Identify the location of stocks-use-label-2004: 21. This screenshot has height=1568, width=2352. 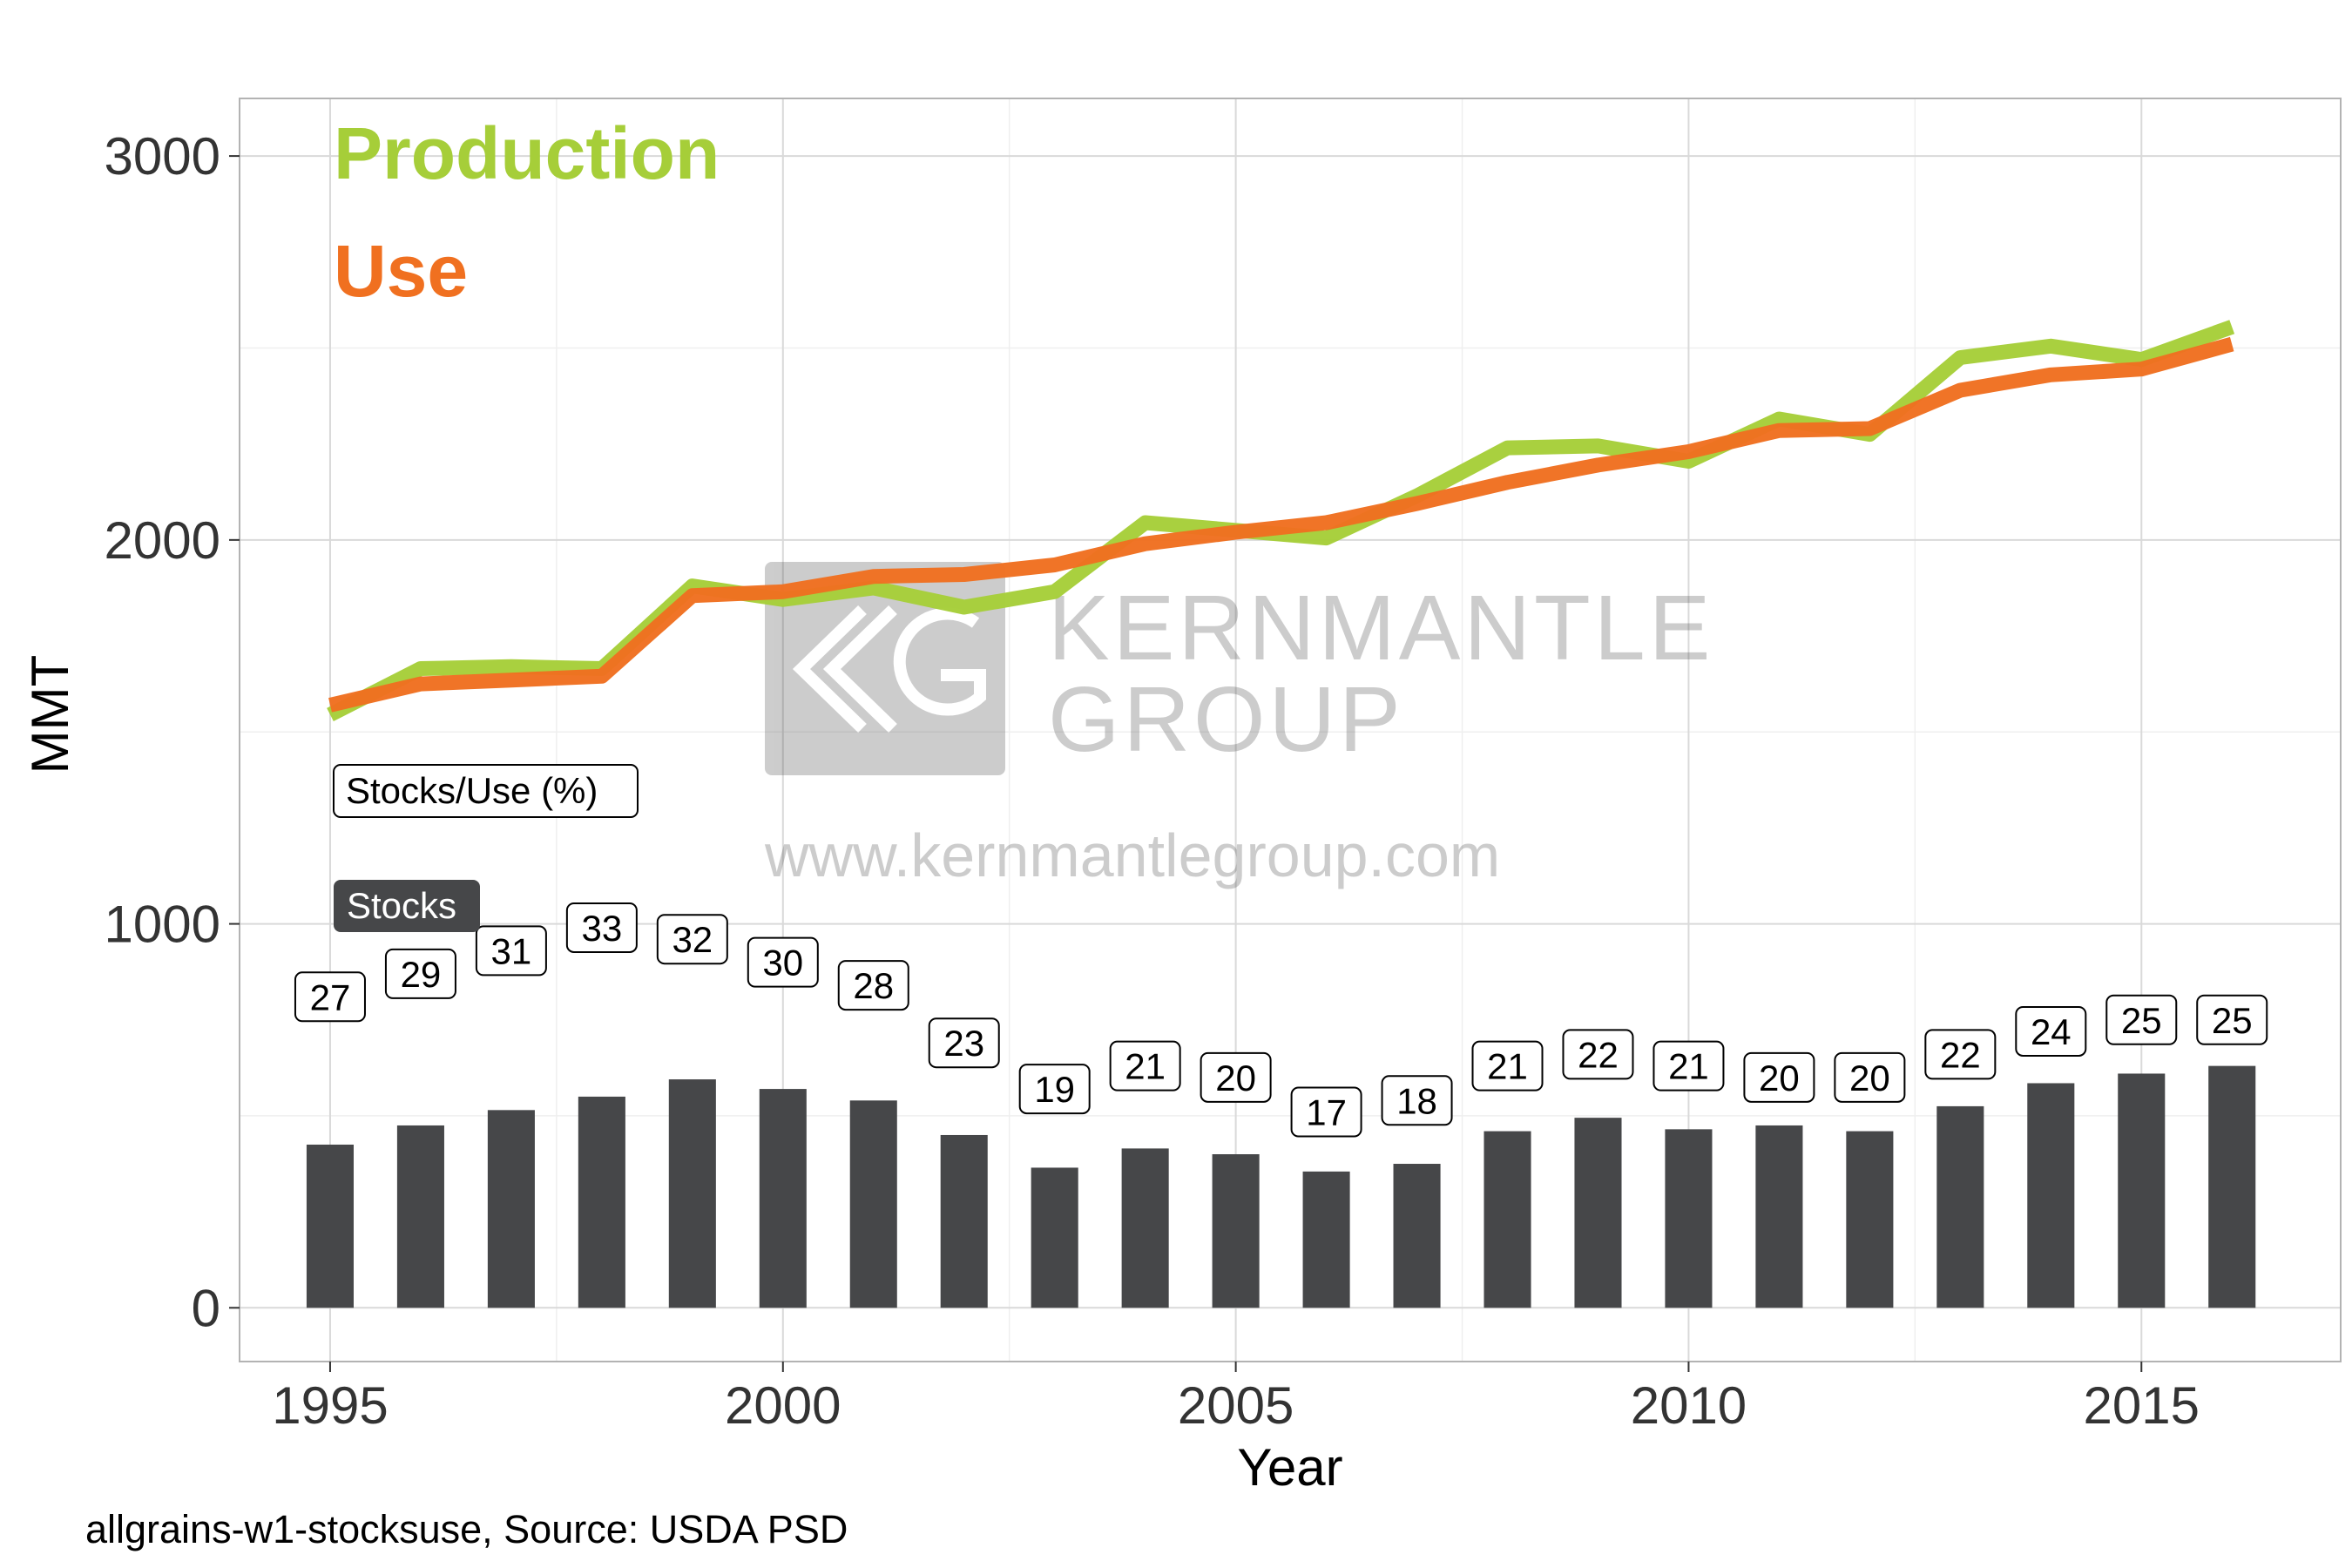
(1145, 1066).